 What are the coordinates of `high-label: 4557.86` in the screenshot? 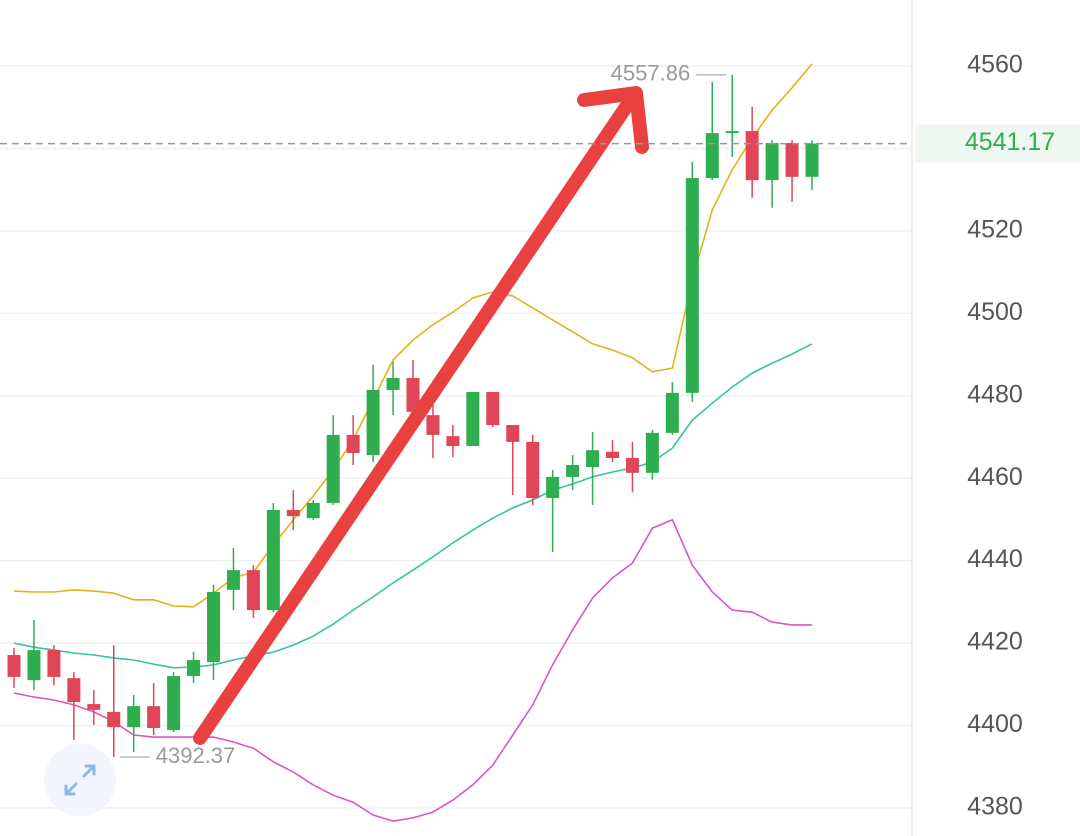 It's located at (651, 73).